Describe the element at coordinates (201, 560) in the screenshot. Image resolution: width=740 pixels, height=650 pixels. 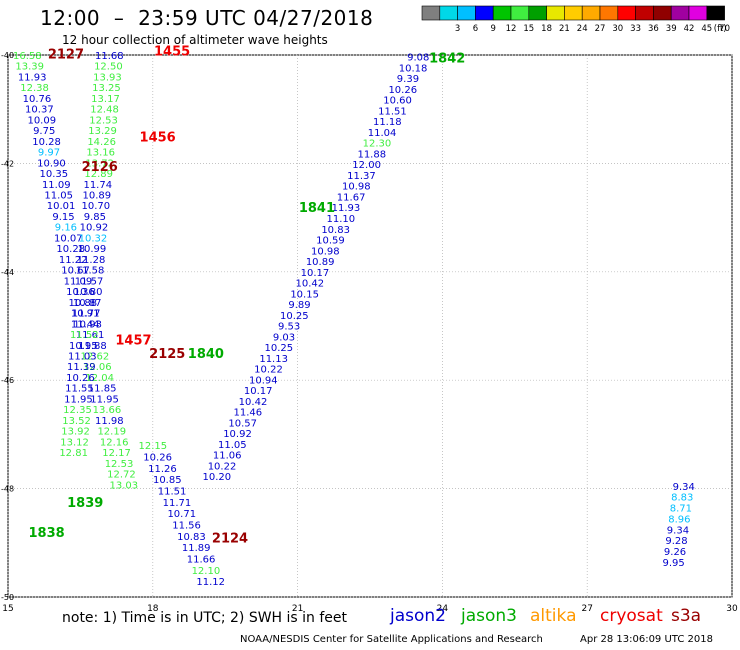
I see `wave-height-label: 11.66` at that location.